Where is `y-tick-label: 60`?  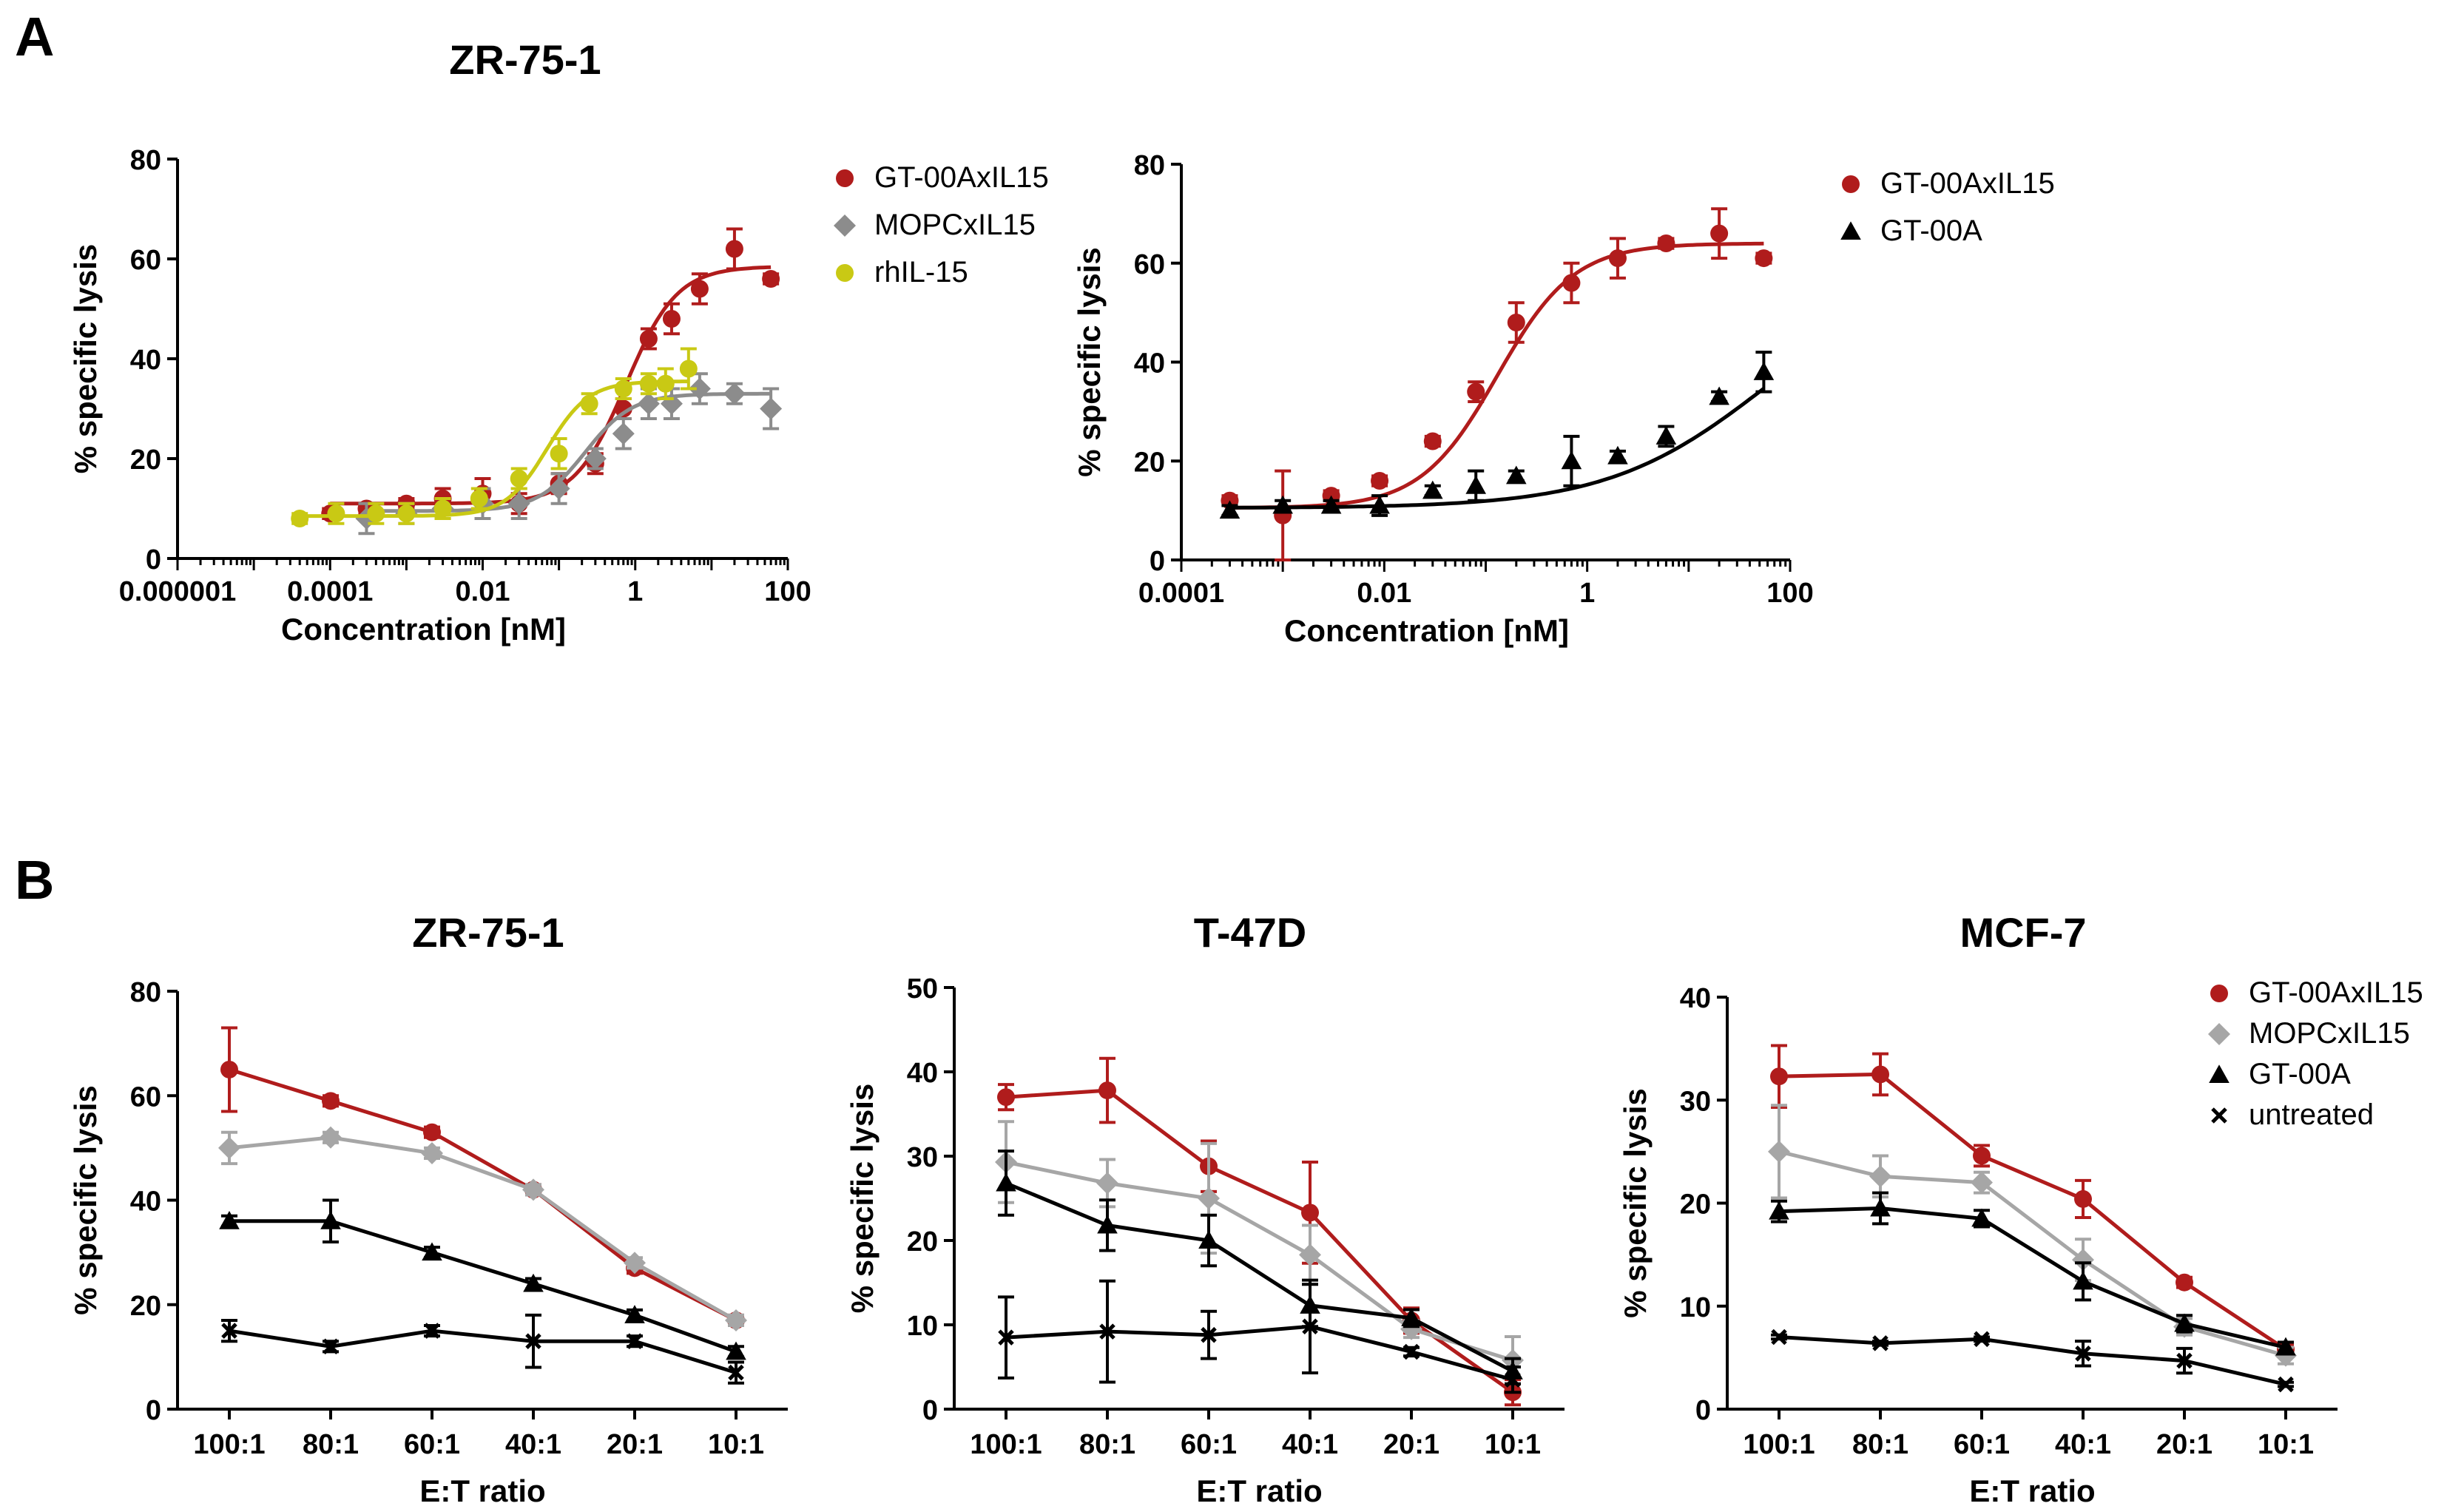
y-tick-label: 60 is located at coordinates (1150, 264).